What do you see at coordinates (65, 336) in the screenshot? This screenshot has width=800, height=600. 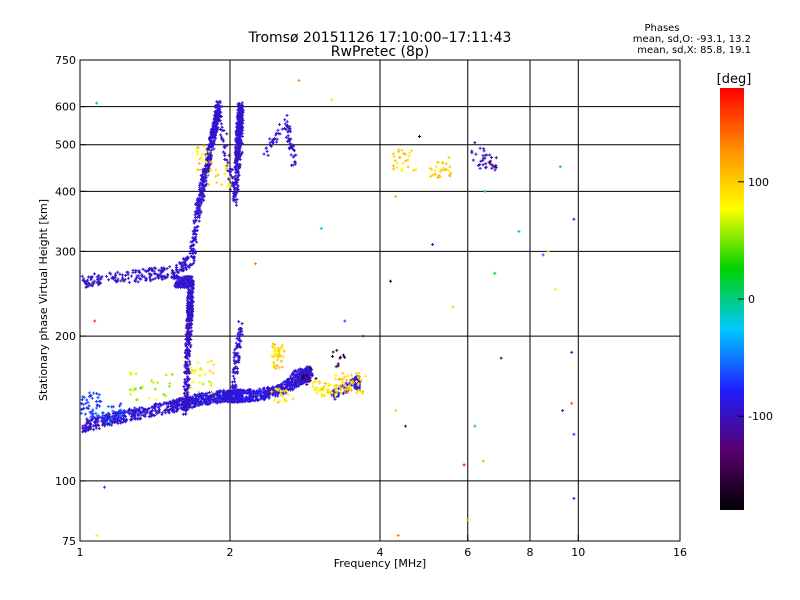 I see `y-tick-label: 200` at bounding box center [65, 336].